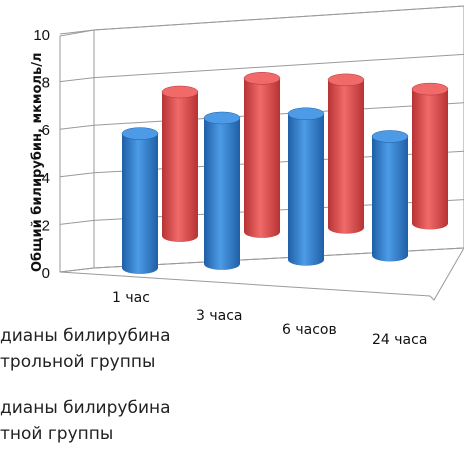  Describe the element at coordinates (57, 434) in the screenshot. I see `legend-series-2-line-2: тной группы` at that location.